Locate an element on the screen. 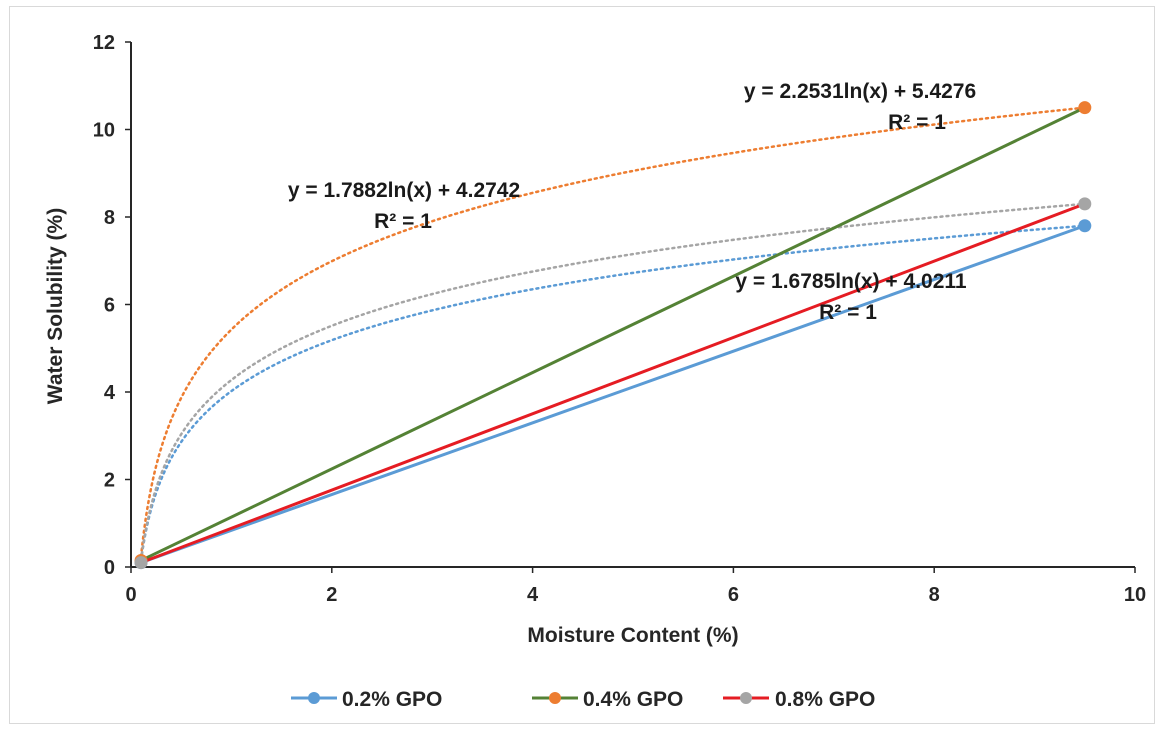 The height and width of the screenshot is (732, 1165). y-tick-label: 0 is located at coordinates (109, 568).